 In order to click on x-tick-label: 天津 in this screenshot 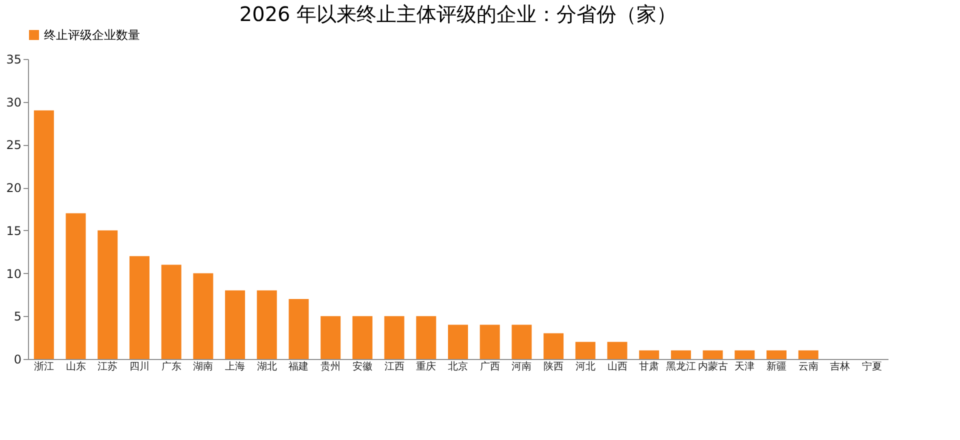, I will do `click(744, 366)`.